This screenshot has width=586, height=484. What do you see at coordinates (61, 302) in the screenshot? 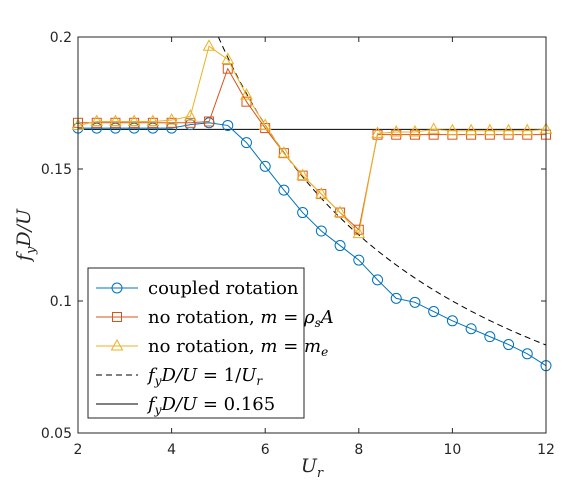
I see `y-tick-label: 0.1` at bounding box center [61, 302].